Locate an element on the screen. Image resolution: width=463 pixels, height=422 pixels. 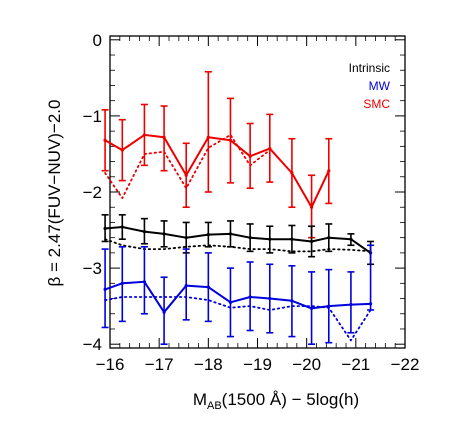
x-tick-label: −21 is located at coordinates (355, 364).